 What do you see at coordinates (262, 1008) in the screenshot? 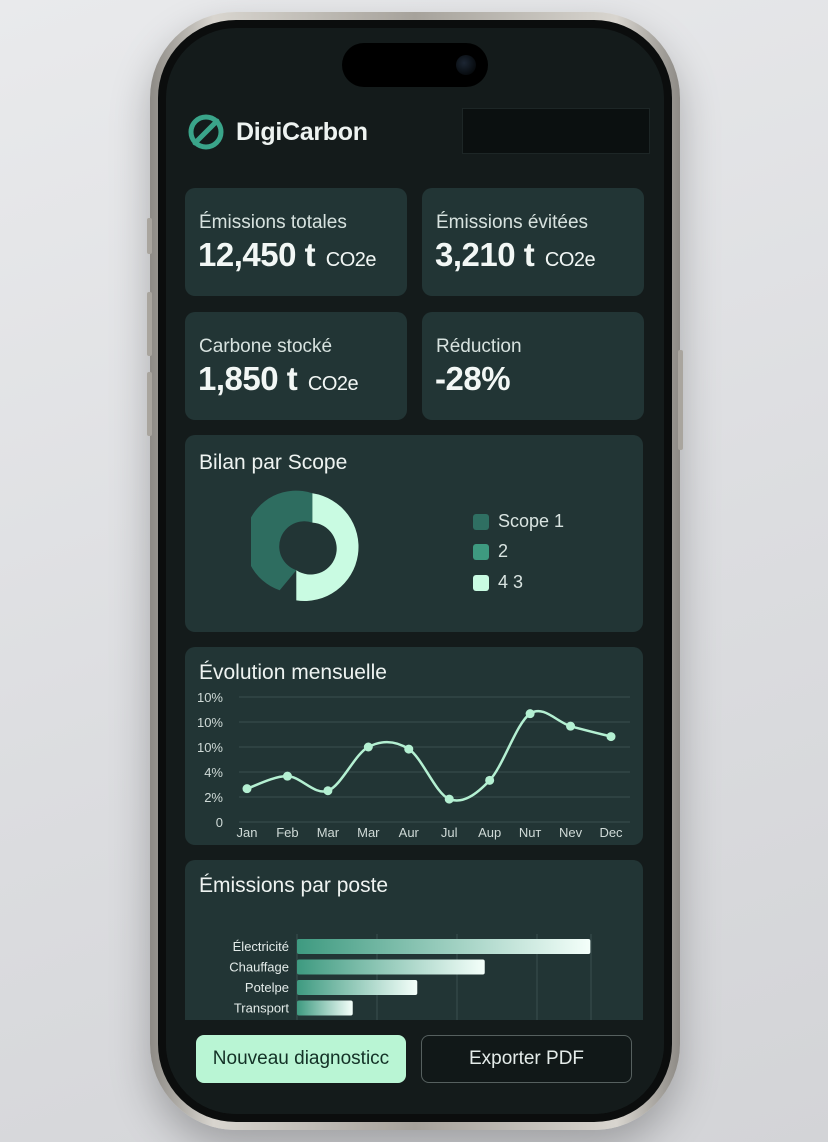
I see `bar-label: Transport` at bounding box center [262, 1008].